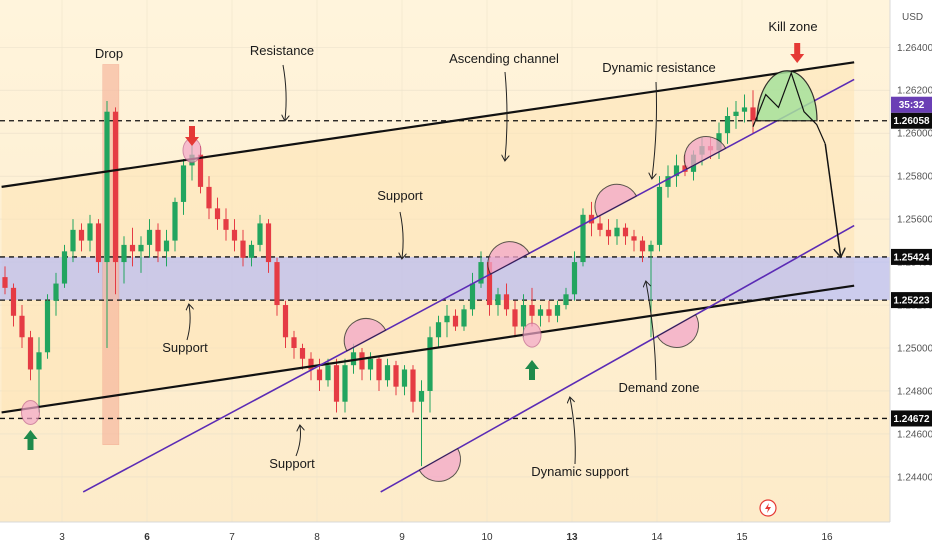 The width and height of the screenshot is (932, 550). Describe the element at coordinates (914, 177) in the screenshot. I see `y-tick-label: 1.25800` at that location.